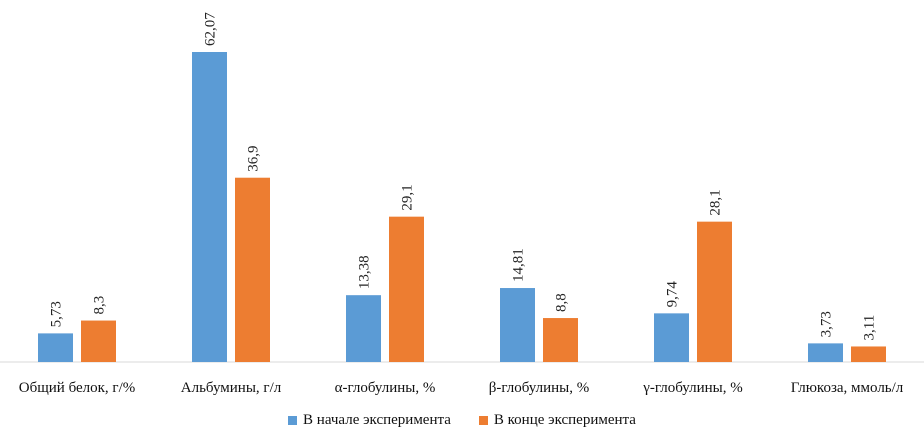 This screenshot has height=438, width=924. What do you see at coordinates (100, 305) in the screenshot?
I see `value-label-series-2-cat-1: 8,3` at bounding box center [100, 305].